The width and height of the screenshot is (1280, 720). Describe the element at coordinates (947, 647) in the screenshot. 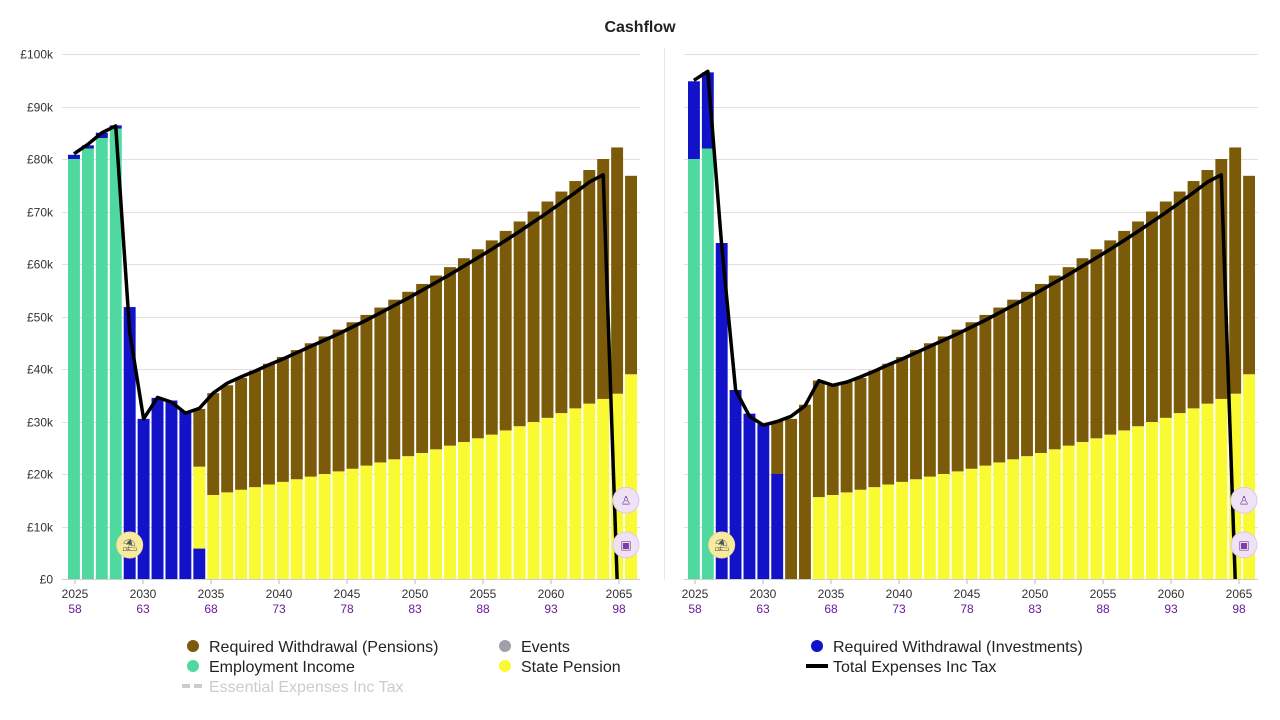

I see `legend-item-investments: Required Withdrawal (Investments)` at that location.